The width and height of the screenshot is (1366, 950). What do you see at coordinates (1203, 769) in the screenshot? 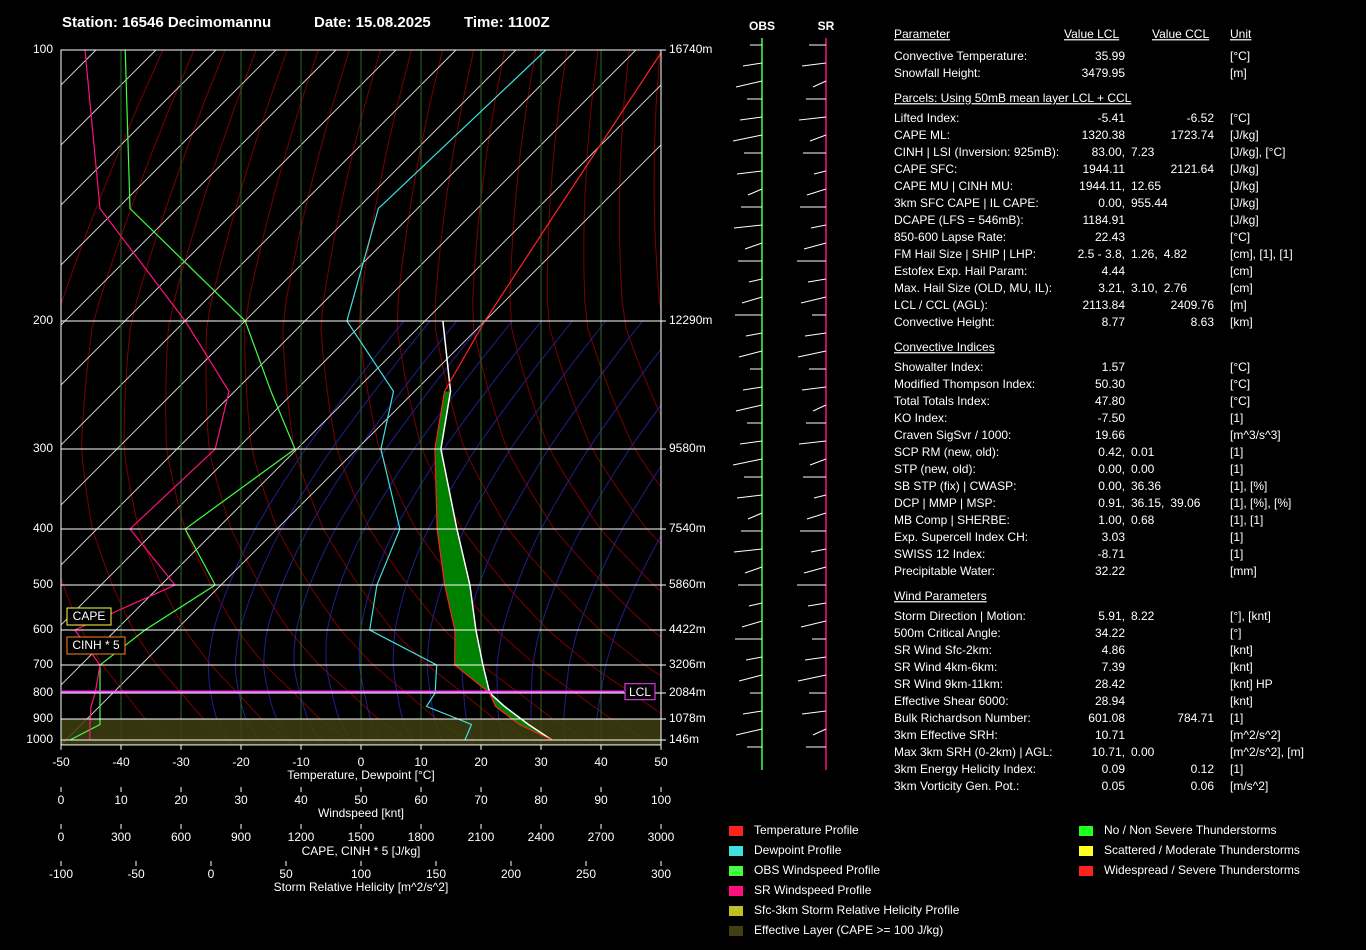
I see `value: 0.12` at bounding box center [1203, 769].